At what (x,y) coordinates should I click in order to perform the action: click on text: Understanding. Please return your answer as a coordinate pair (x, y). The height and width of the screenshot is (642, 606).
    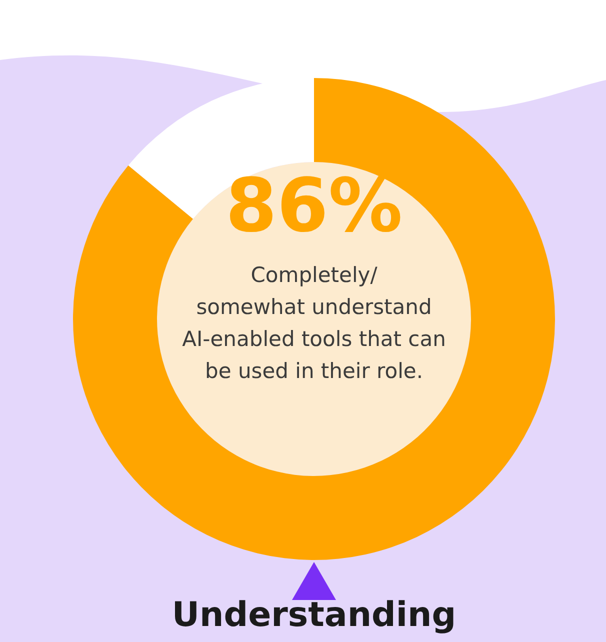
    Looking at the image, I should click on (314, 615).